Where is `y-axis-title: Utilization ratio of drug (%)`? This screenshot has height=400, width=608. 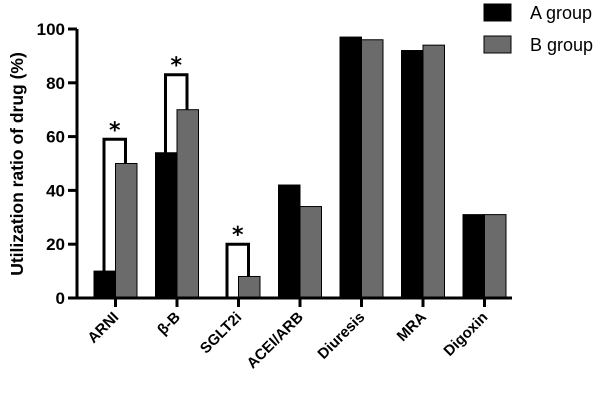 y-axis-title: Utilization ratio of drug (%) is located at coordinates (17, 164).